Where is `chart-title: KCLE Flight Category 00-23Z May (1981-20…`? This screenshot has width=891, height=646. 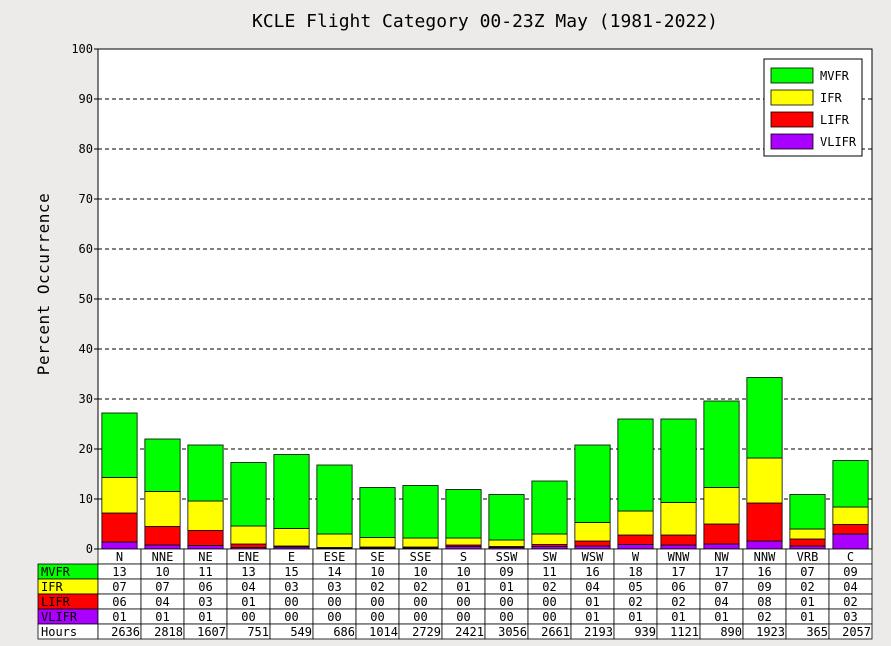
chart-title: KCLE Flight Category 00-23Z May (1981-20… is located at coordinates (485, 21).